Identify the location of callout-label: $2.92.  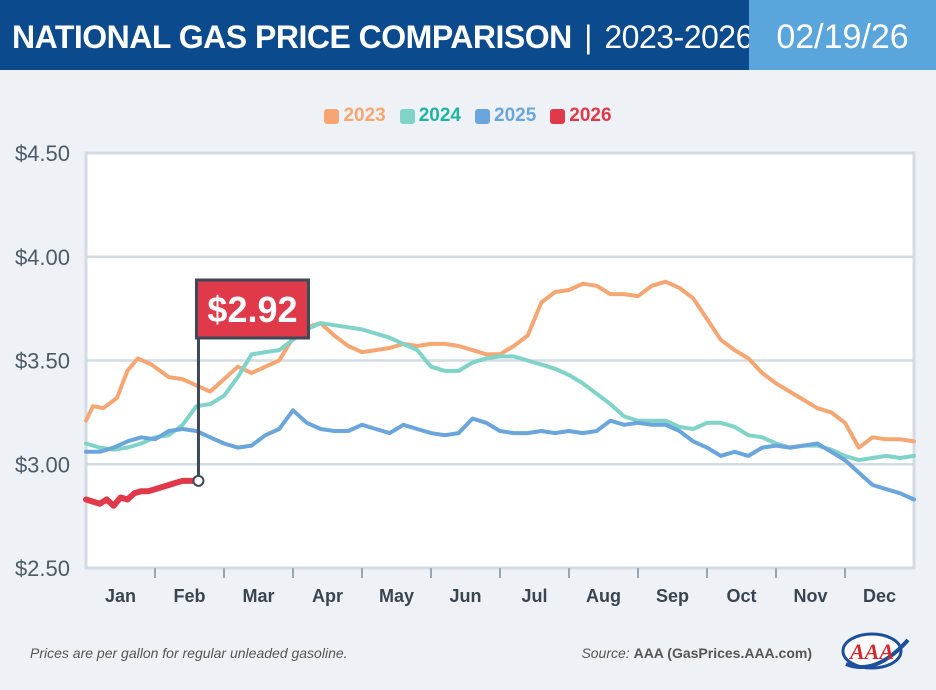
(252, 309).